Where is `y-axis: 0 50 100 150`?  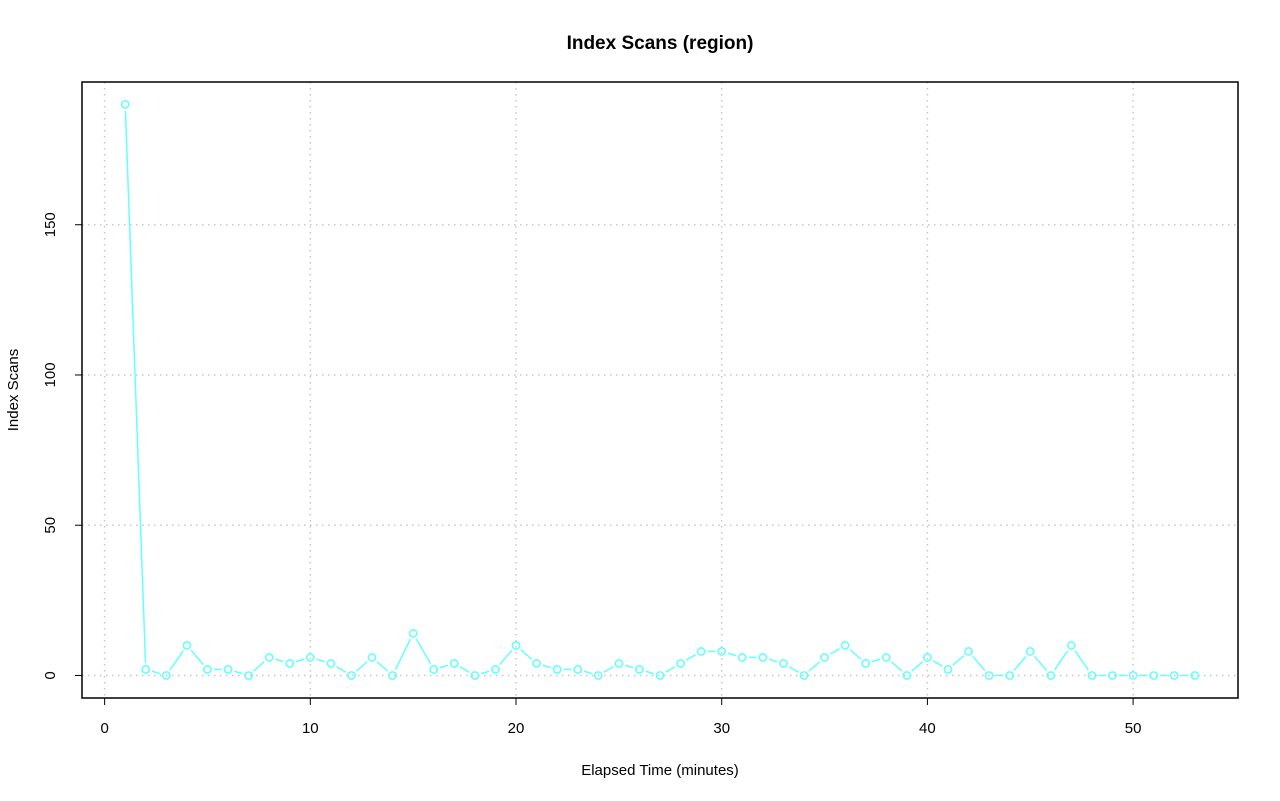 y-axis: 0 50 100 150 is located at coordinates (62, 446).